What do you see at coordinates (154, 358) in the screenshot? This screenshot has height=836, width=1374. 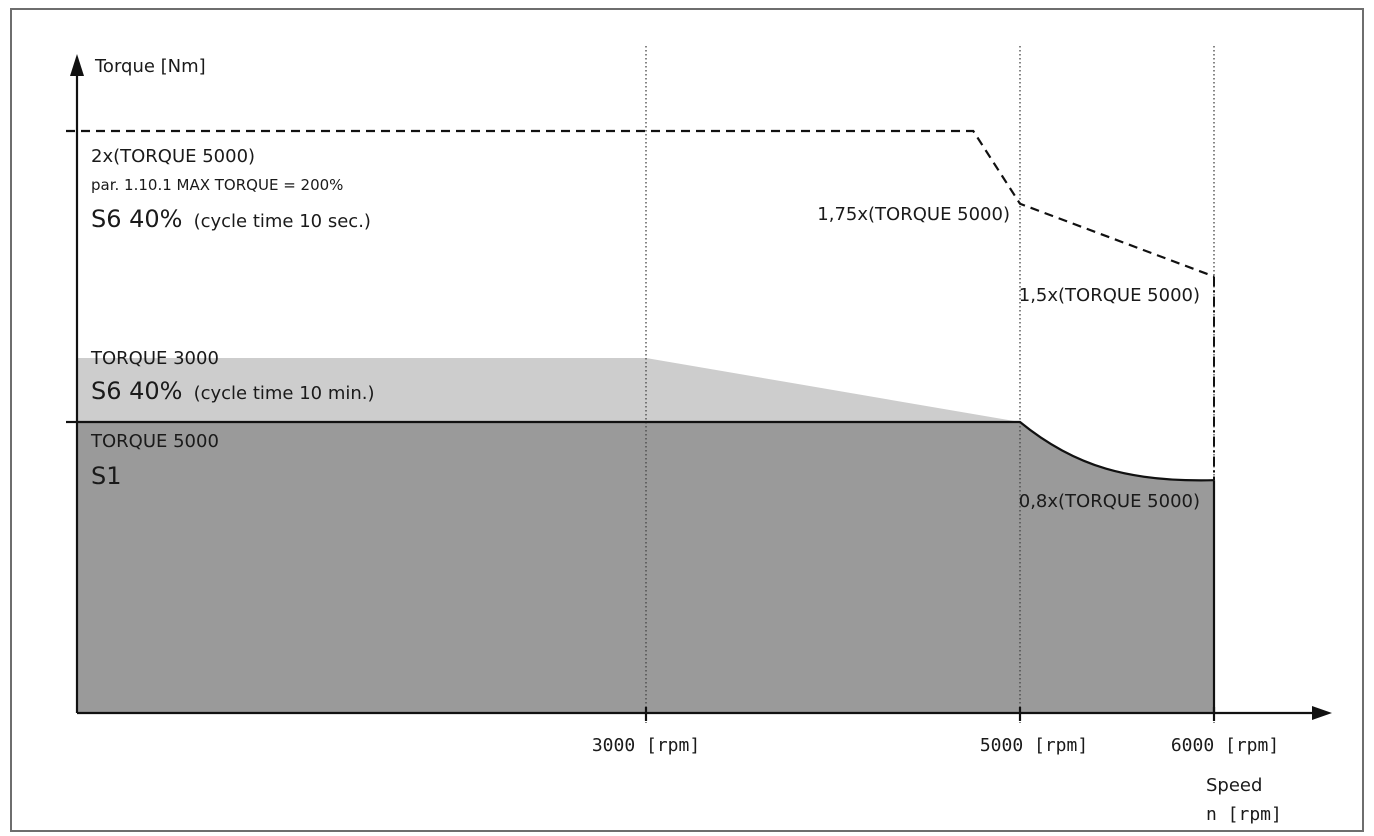 I see `torque3000-title: TORQUE 3000` at bounding box center [154, 358].